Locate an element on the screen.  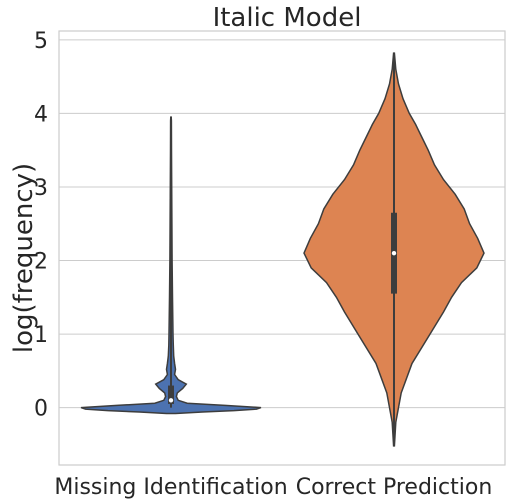
y-tick-label: 0 is located at coordinates (41, 409).